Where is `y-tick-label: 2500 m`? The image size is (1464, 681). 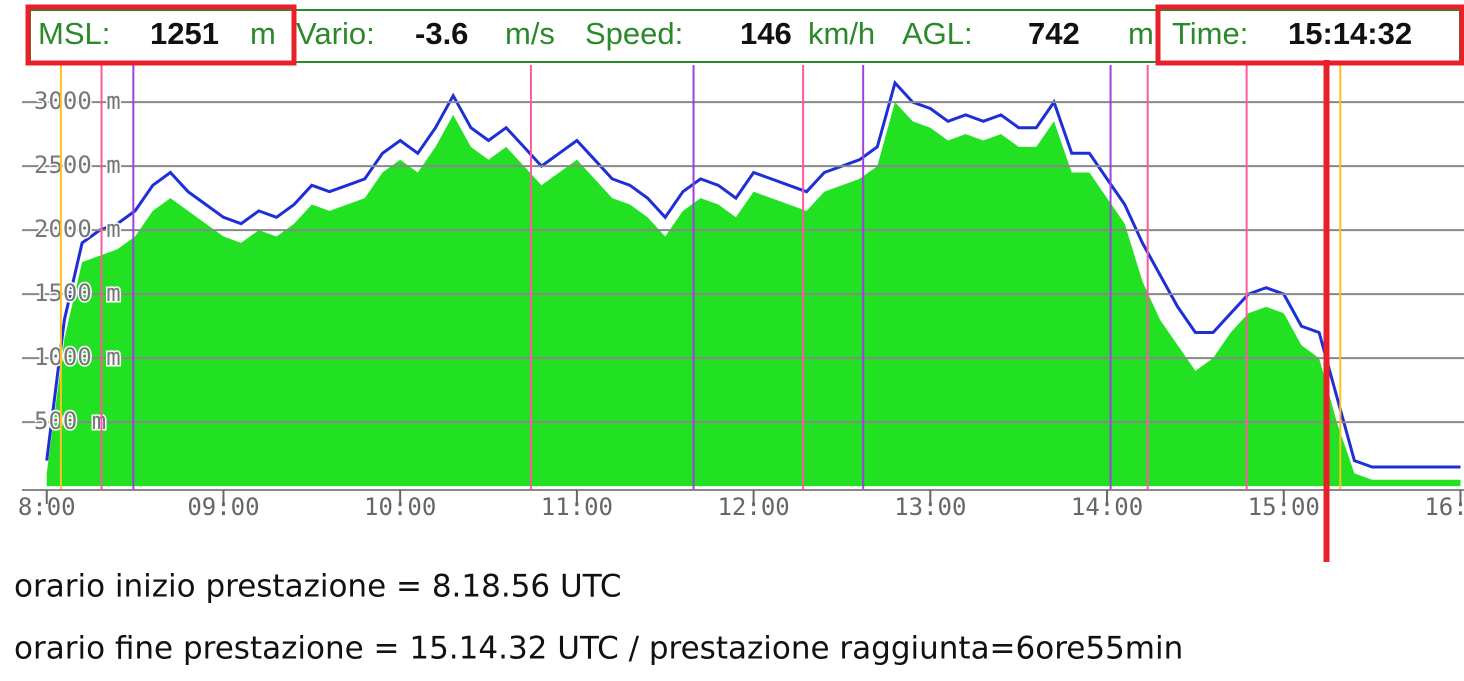 y-tick-label: 2500 m is located at coordinates (77, 165).